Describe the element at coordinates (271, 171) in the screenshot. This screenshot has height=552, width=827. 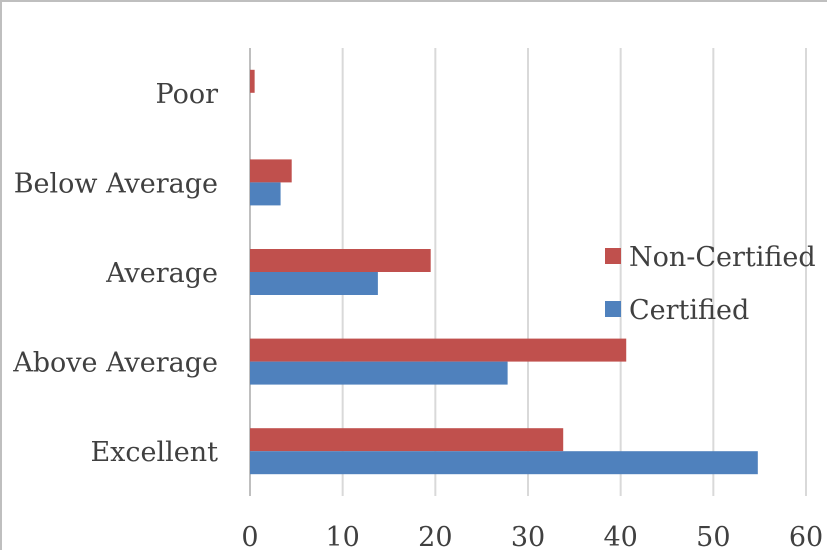
I see `bar-non-certified-below-average` at that location.